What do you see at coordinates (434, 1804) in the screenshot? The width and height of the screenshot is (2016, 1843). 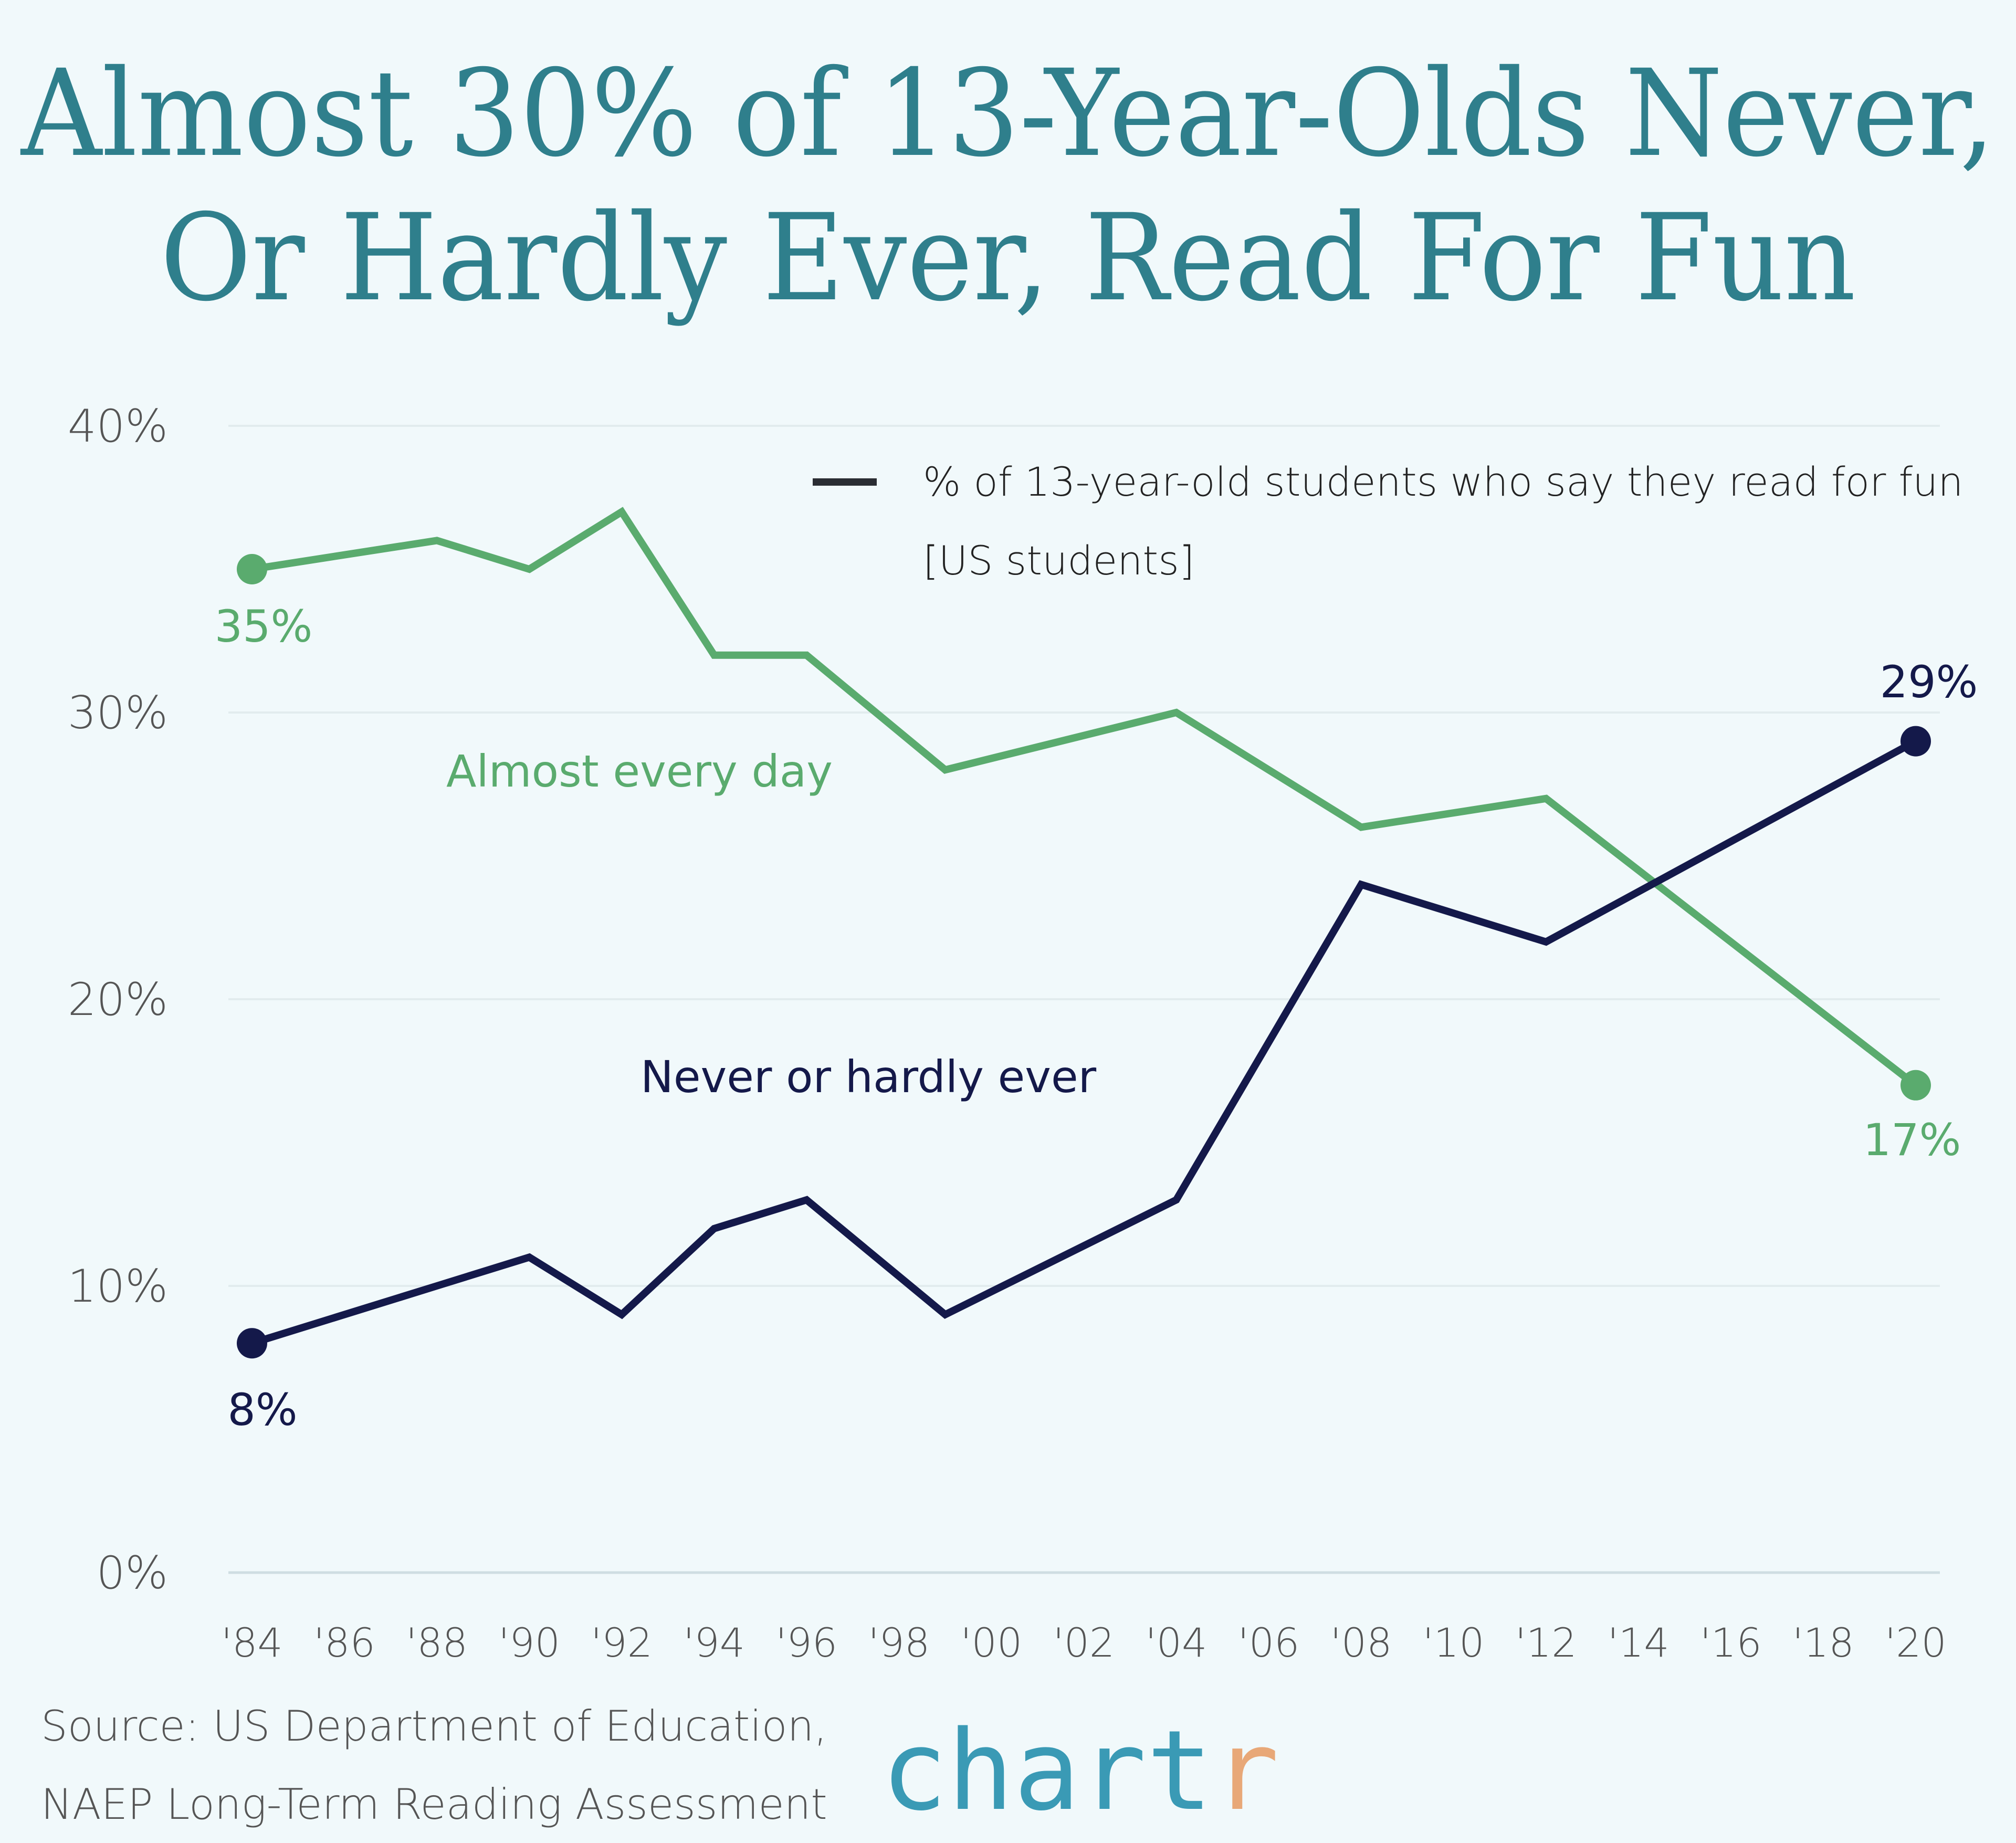 I see `source-line-2: NAEP Long-Term Reading Assessment` at bounding box center [434, 1804].